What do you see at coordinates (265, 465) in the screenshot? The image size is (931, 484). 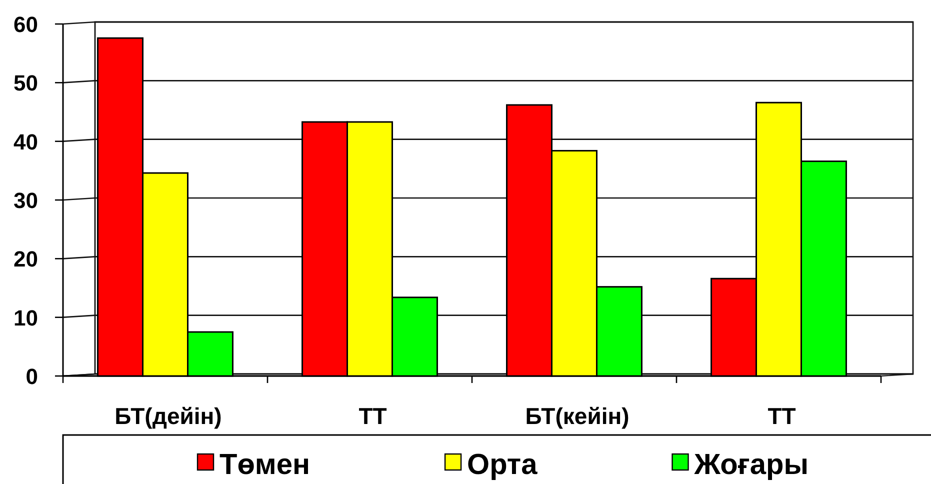 I see `legend-label: Төмен` at bounding box center [265, 465].